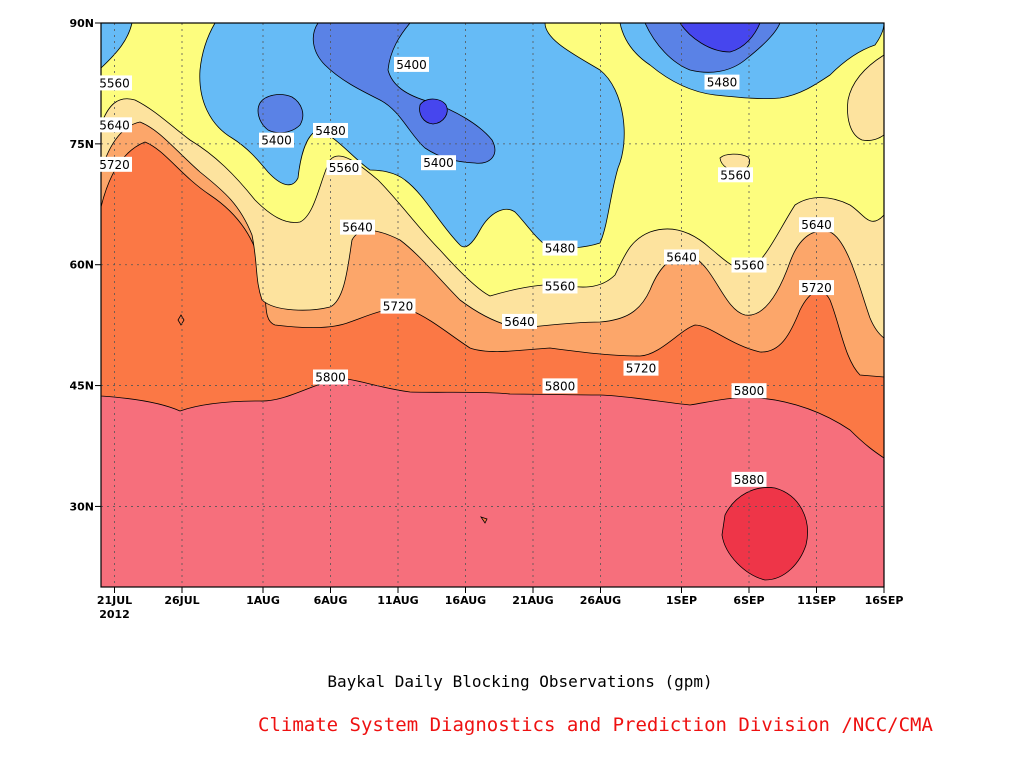 The width and height of the screenshot is (1024, 768). What do you see at coordinates (181, 320) in the screenshot?
I see `fill-speck-26jul` at bounding box center [181, 320].